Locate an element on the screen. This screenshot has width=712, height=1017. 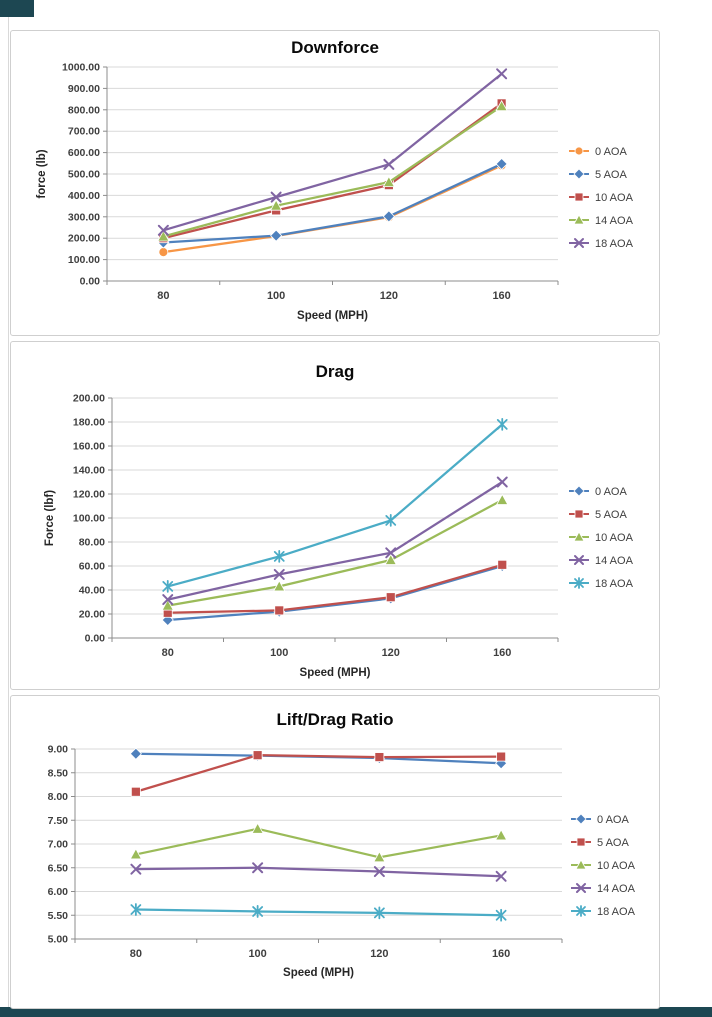
legend-item-label: 14 AOA is located at coordinates (614, 561).